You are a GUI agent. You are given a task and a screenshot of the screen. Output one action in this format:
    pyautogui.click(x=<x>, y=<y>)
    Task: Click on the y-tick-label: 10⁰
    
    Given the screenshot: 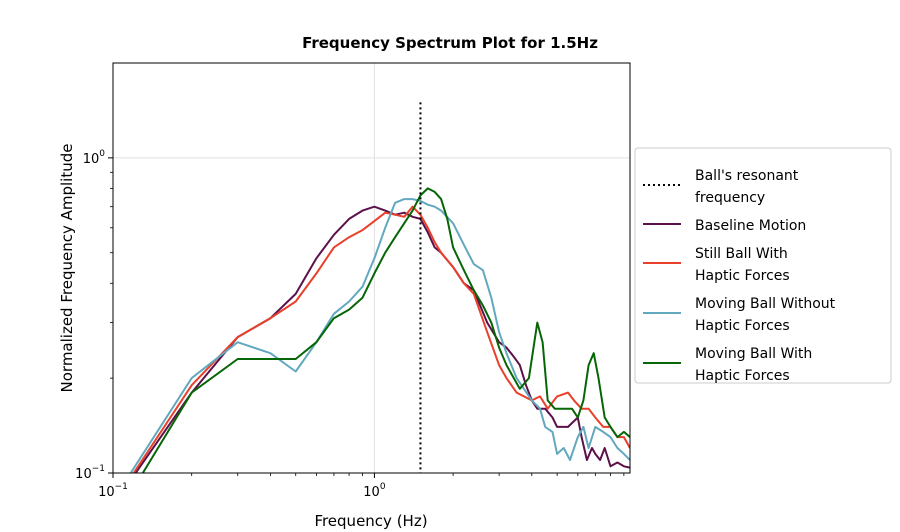 What is the action you would take?
    pyautogui.click(x=94, y=158)
    